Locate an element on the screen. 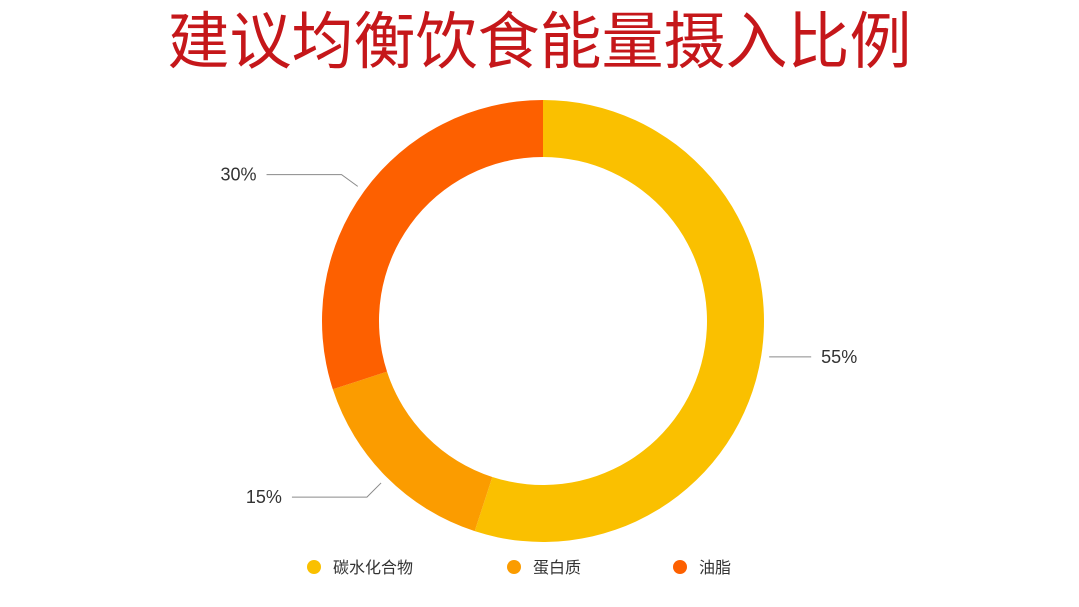  legend-label-1: 碳水化合物 is located at coordinates (373, 567).